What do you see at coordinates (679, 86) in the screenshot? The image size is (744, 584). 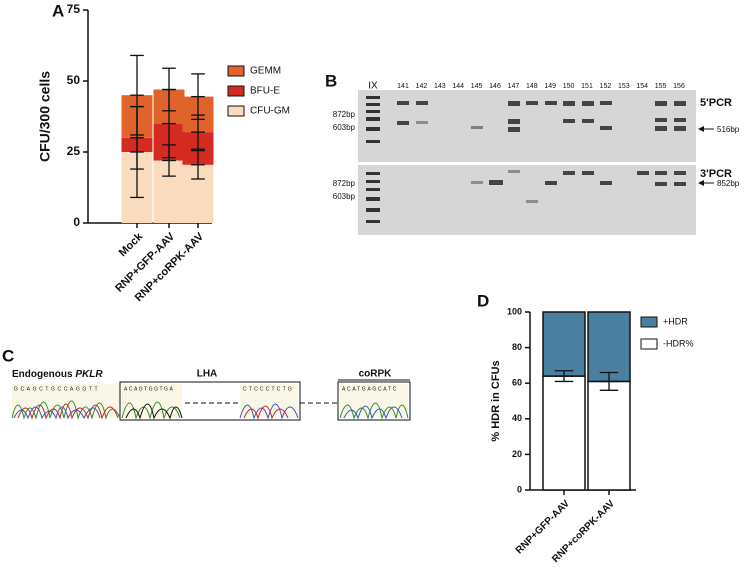 I see `lane-label: 156` at bounding box center [679, 86].